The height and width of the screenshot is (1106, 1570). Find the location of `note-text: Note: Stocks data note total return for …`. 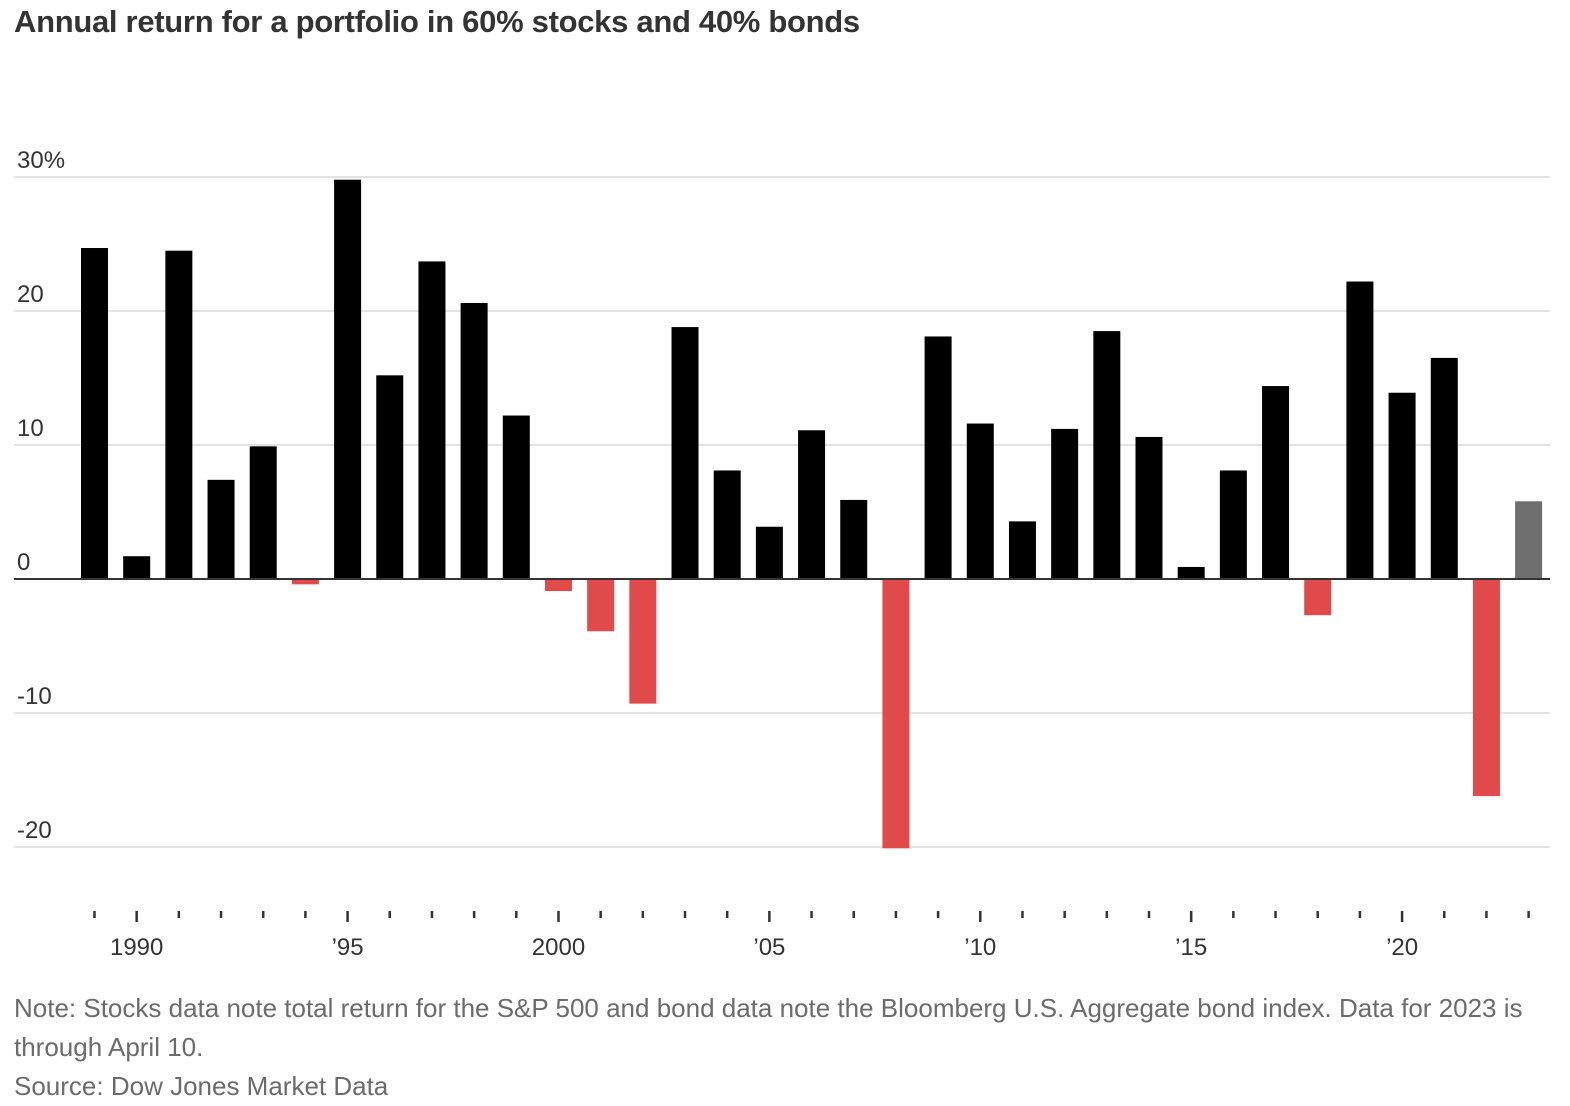

note-text: Note: Stocks data note total return for … is located at coordinates (768, 1027).